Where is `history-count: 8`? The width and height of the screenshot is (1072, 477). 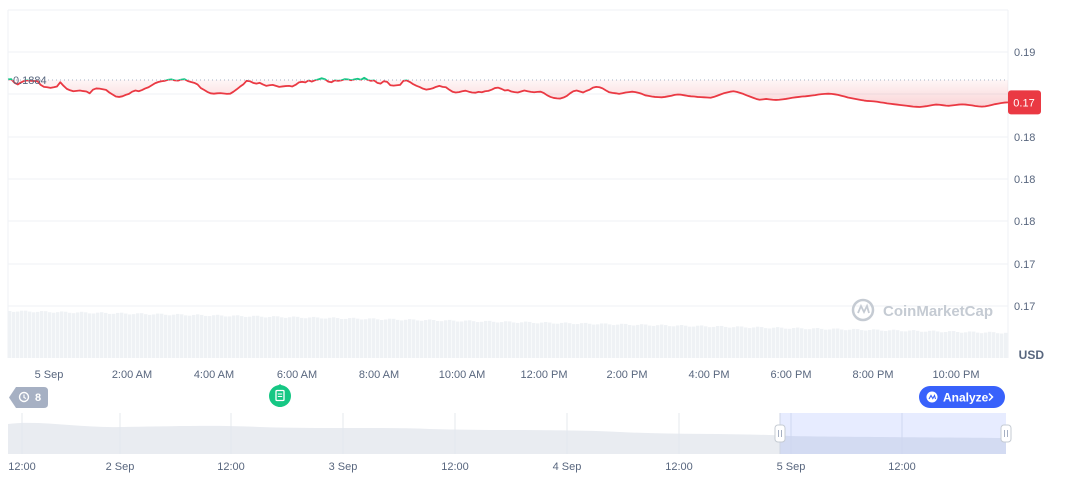
history-count: 8 is located at coordinates (38, 398).